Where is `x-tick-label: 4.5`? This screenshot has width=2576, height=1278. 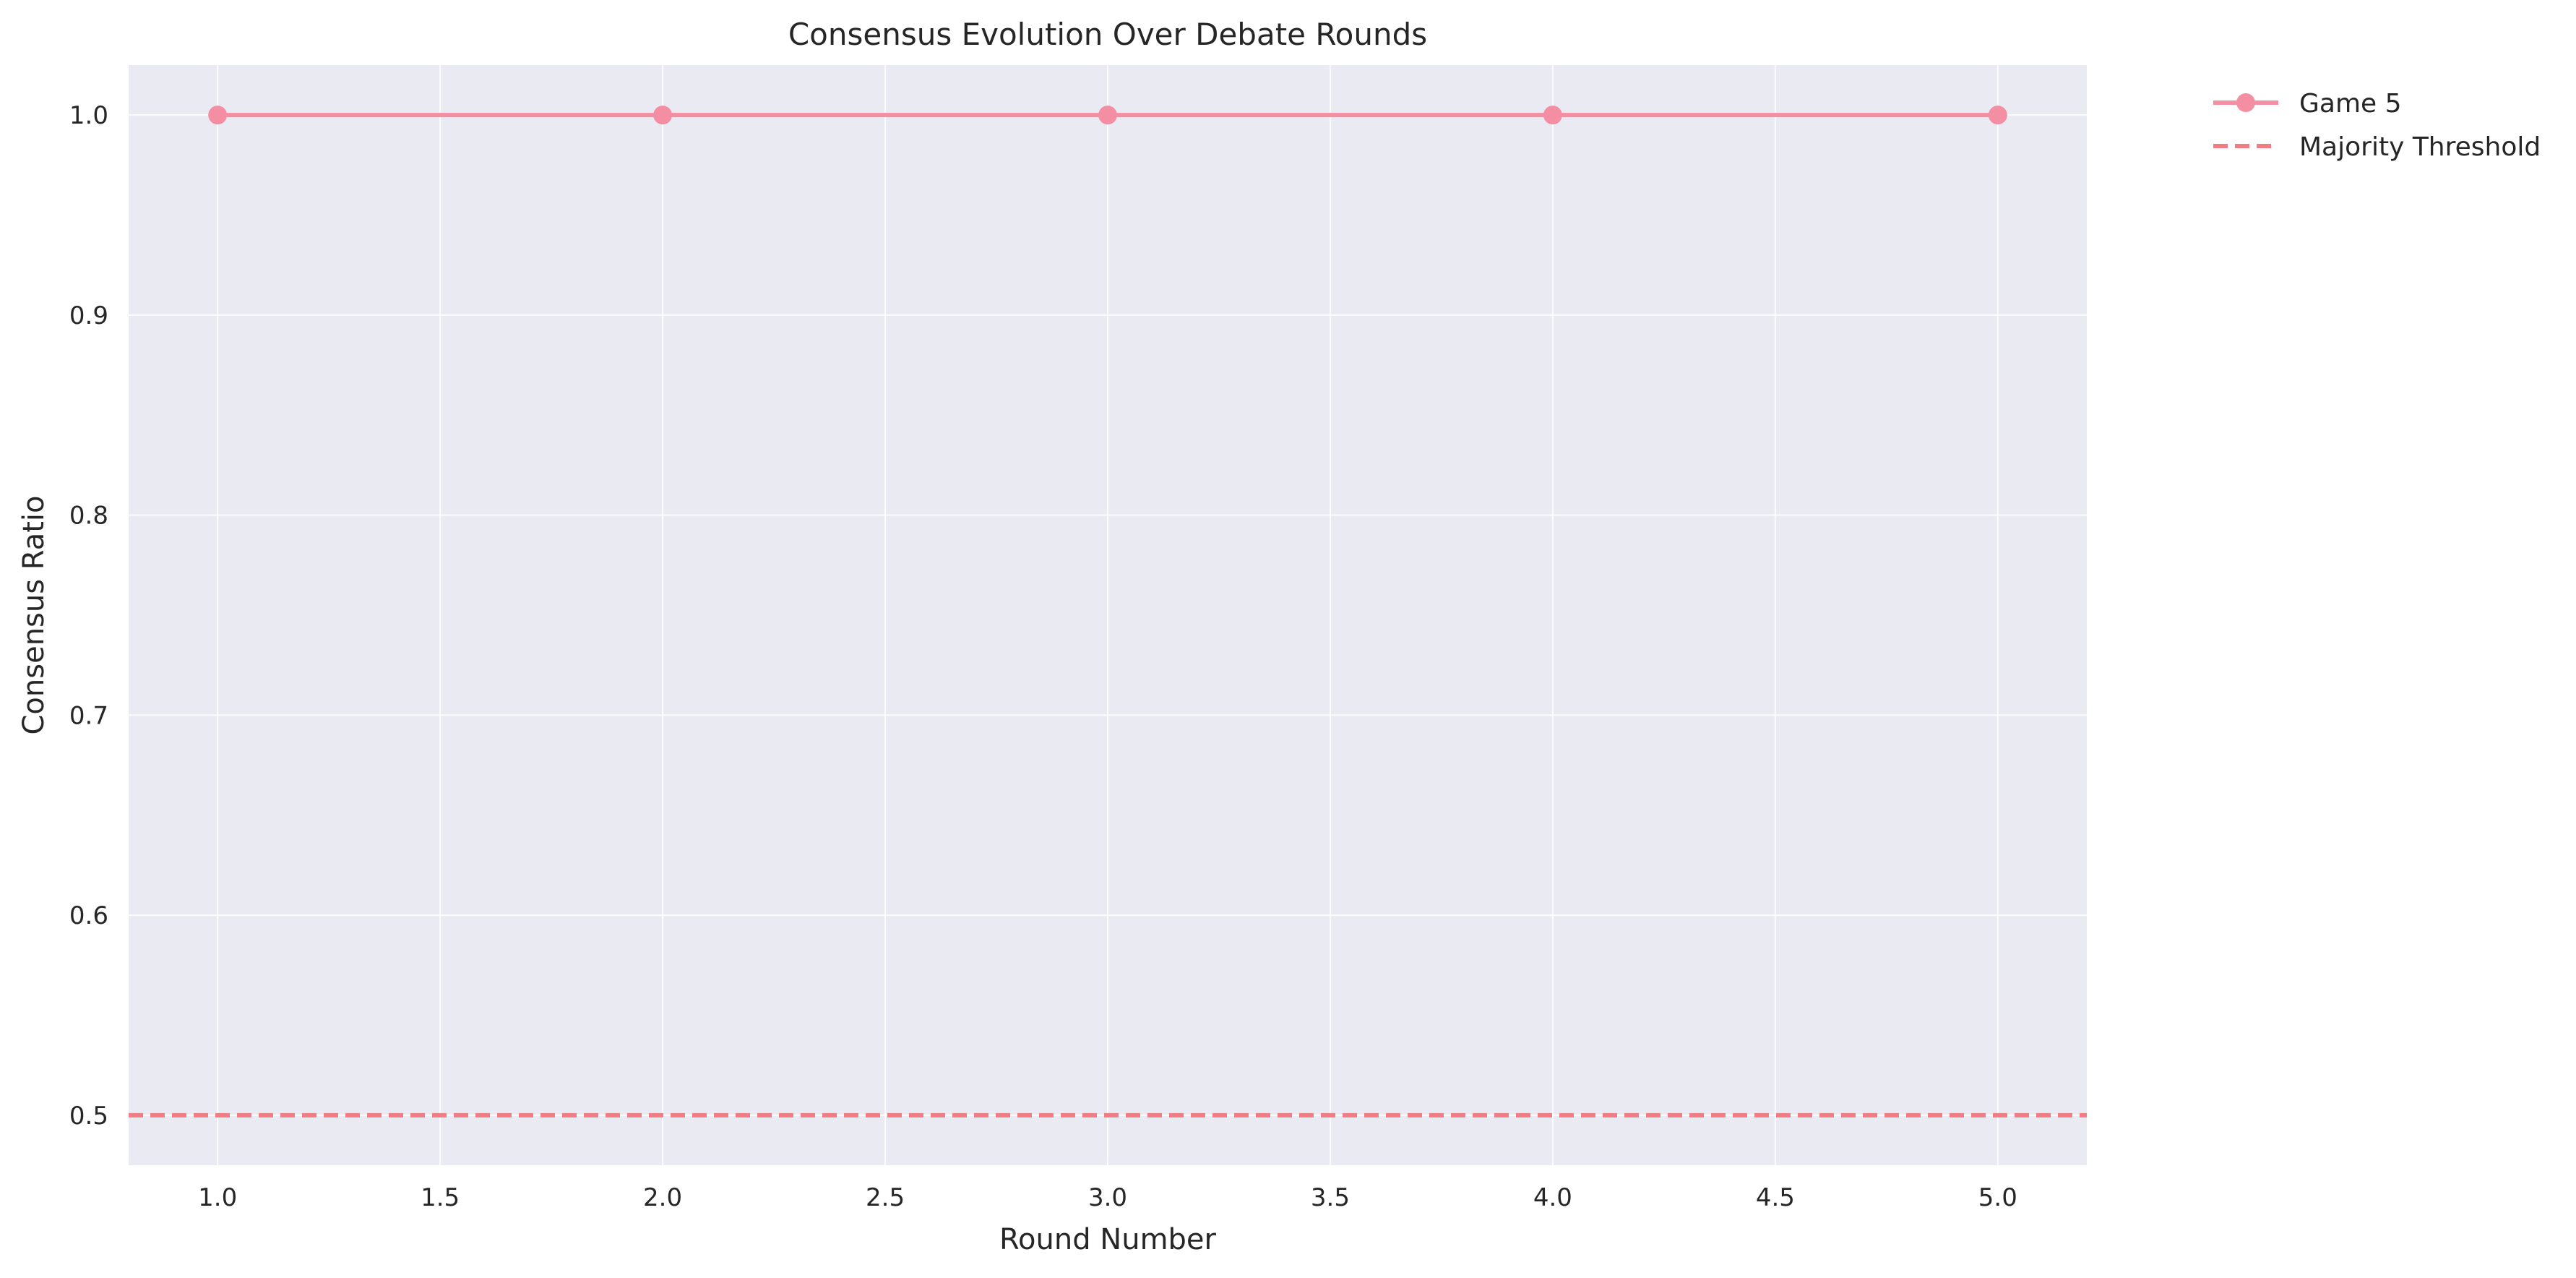 x-tick-label: 4.5 is located at coordinates (1775, 1197).